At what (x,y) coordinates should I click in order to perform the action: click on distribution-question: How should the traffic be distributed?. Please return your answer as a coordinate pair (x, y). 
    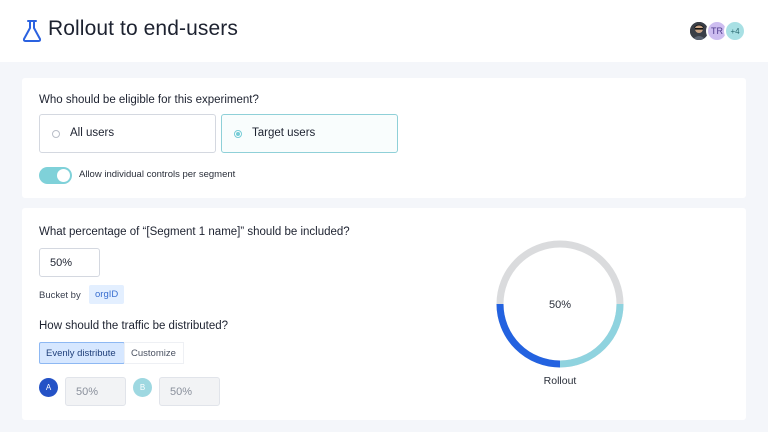
    Looking at the image, I should click on (134, 326).